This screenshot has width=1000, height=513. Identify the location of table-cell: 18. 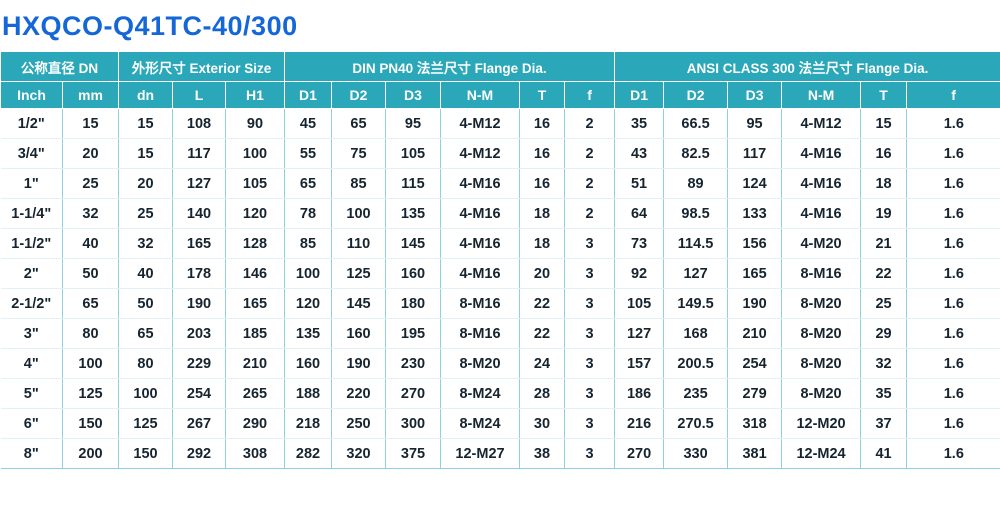
(542, 243).